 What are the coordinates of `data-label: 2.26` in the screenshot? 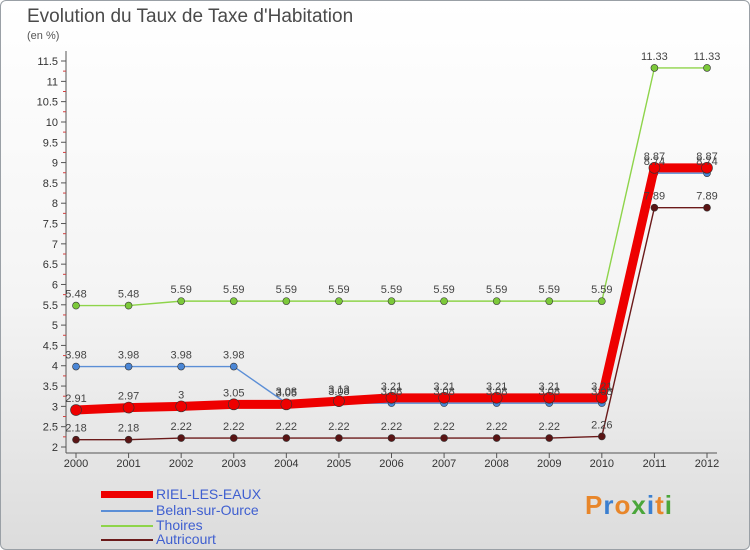 It's located at (601, 425).